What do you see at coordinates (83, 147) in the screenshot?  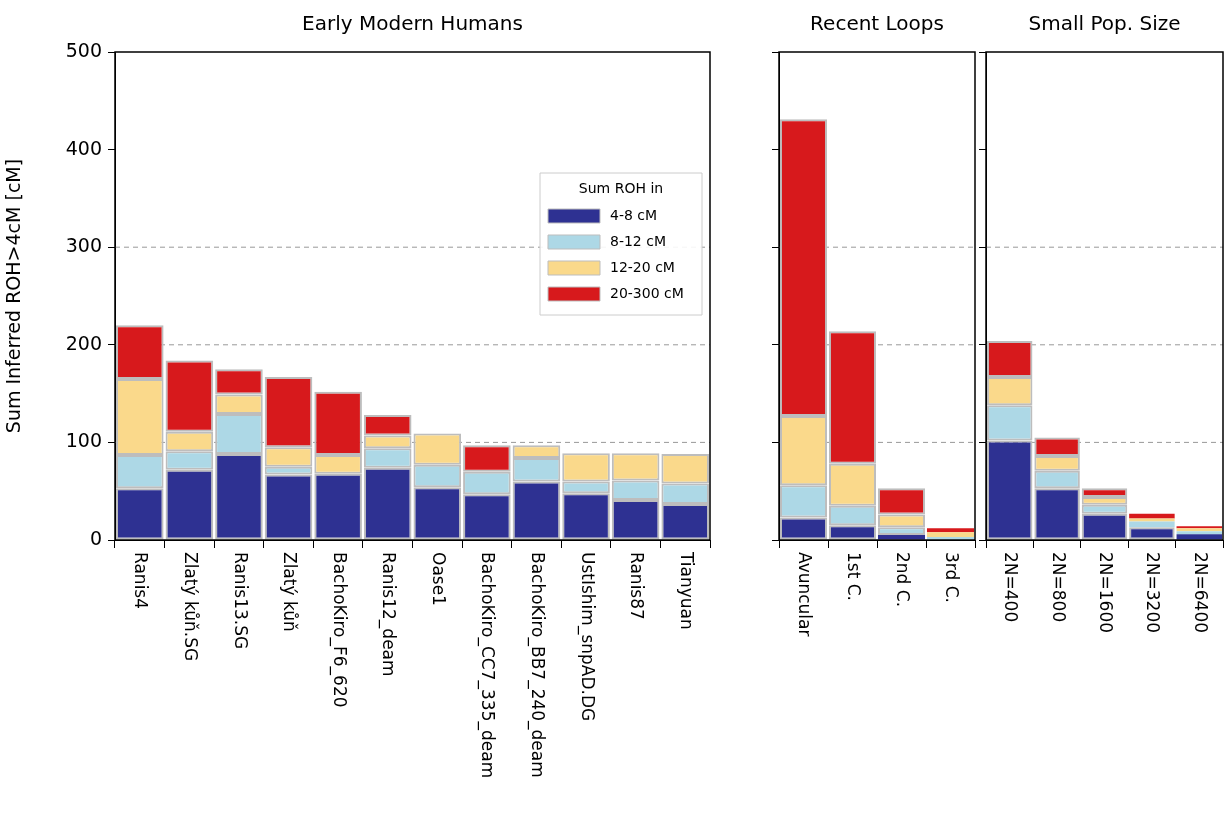 I see `y-tick-label: 400` at bounding box center [83, 147].